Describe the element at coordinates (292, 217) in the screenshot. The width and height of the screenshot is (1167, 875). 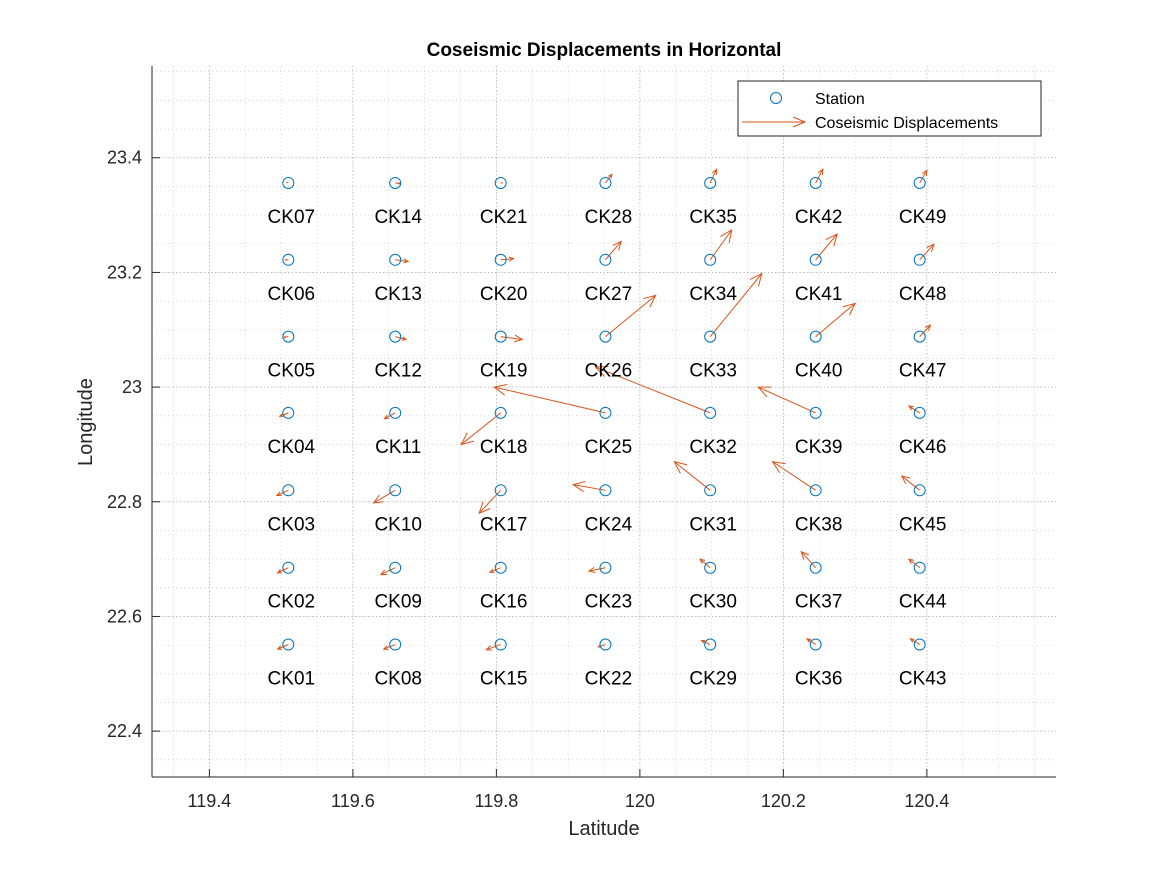
I see `station-label-ck07: CK07` at that location.